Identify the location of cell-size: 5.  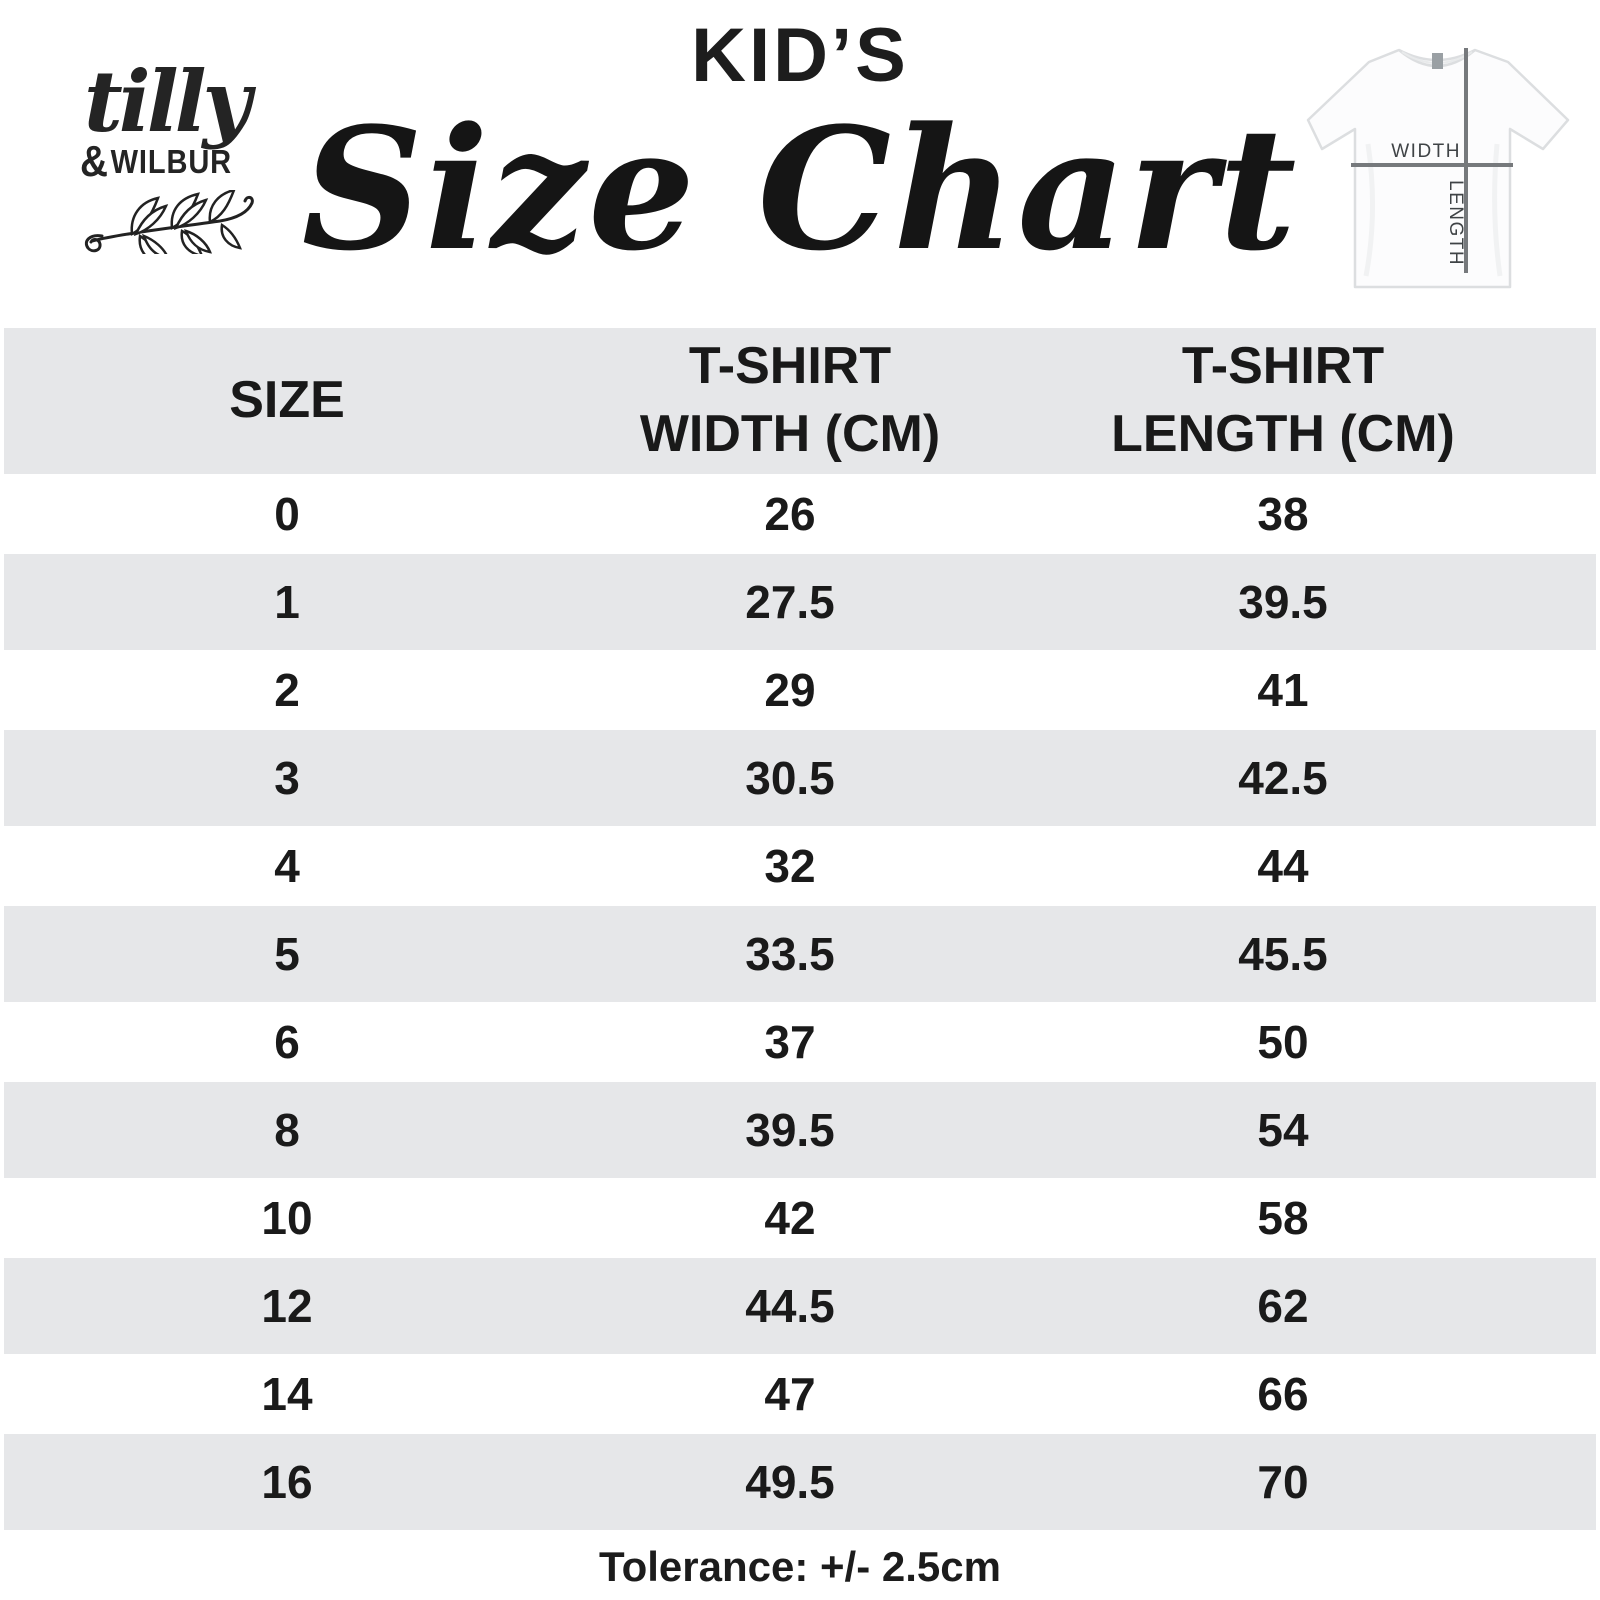
(287, 954).